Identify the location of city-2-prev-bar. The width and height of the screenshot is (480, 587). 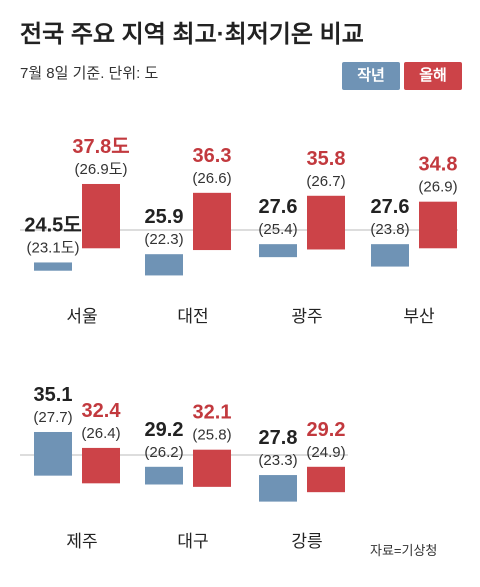
(164, 265).